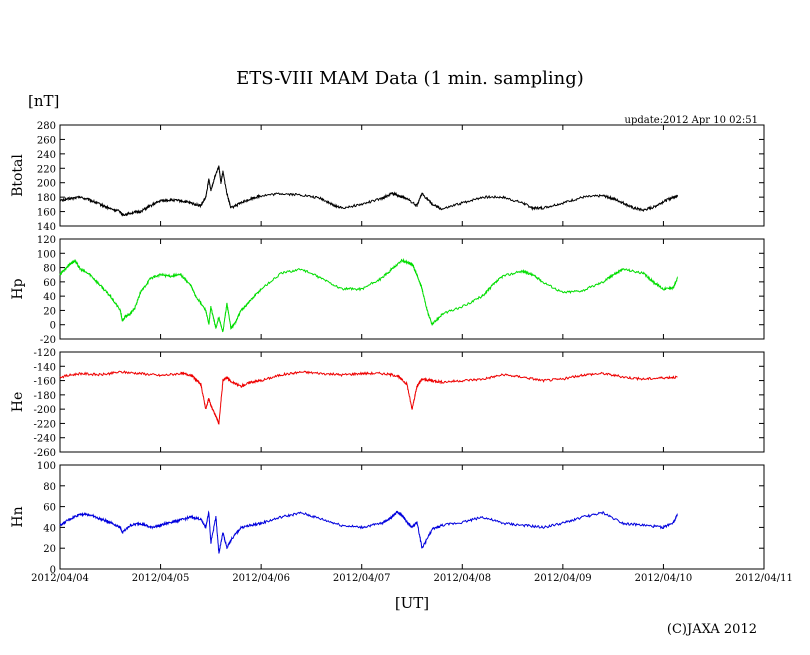  What do you see at coordinates (46, 155) in the screenshot?
I see `y-tick-label: 240` at bounding box center [46, 155].